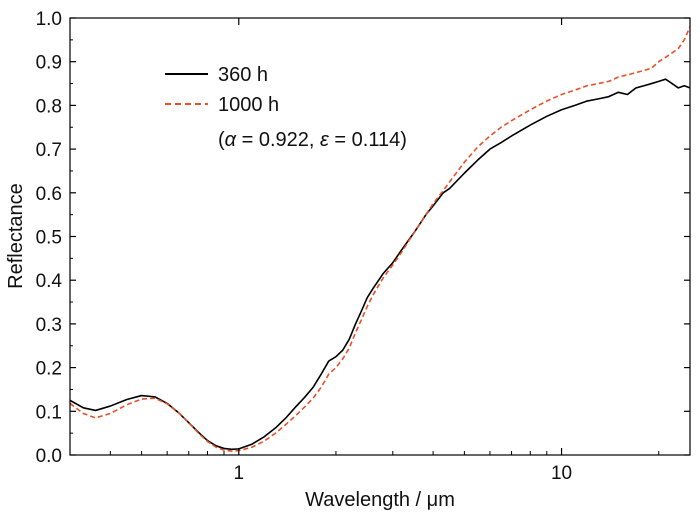 This screenshot has height=527, width=700. Describe the element at coordinates (49, 238) in the screenshot. I see `y-tick-label: 0.5` at that location.